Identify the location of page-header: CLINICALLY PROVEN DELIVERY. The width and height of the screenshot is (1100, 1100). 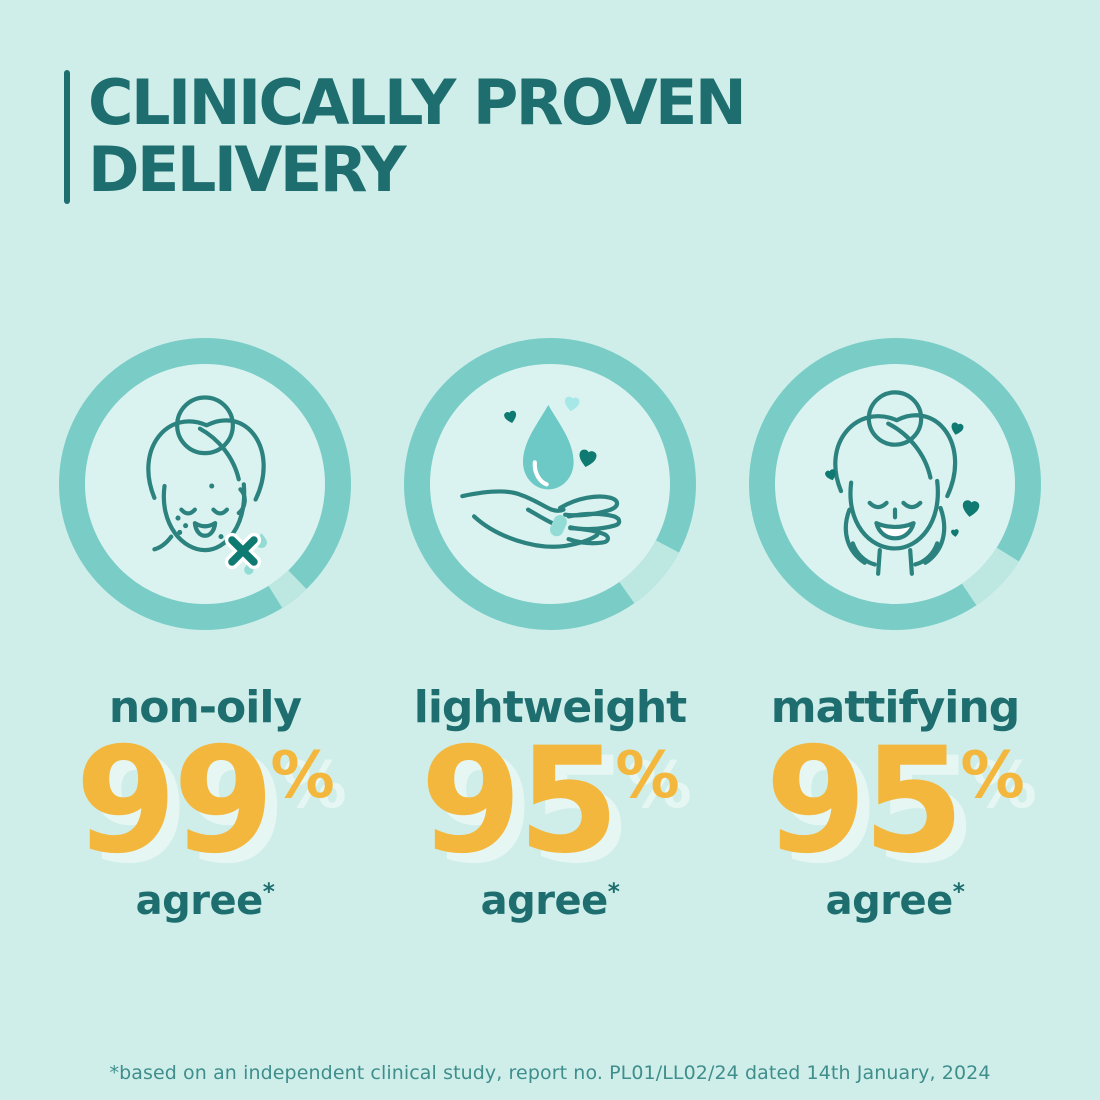
(405, 136).